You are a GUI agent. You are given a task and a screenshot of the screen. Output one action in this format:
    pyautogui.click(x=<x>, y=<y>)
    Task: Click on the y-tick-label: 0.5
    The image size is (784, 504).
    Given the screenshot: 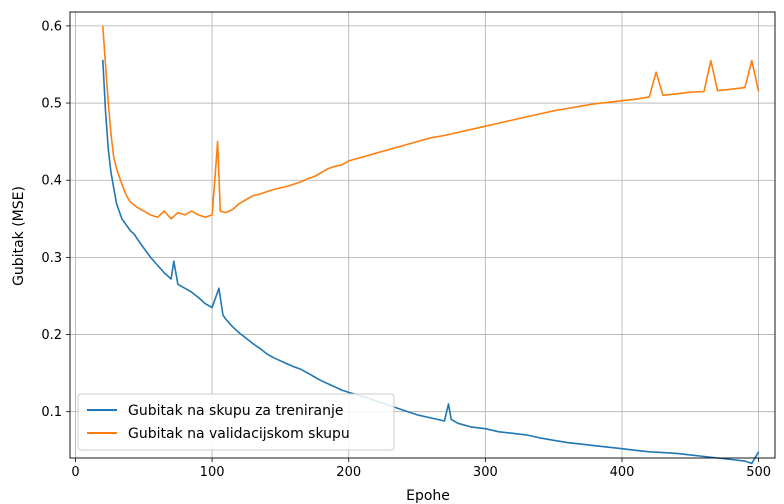 What is the action you would take?
    pyautogui.click(x=51, y=104)
    